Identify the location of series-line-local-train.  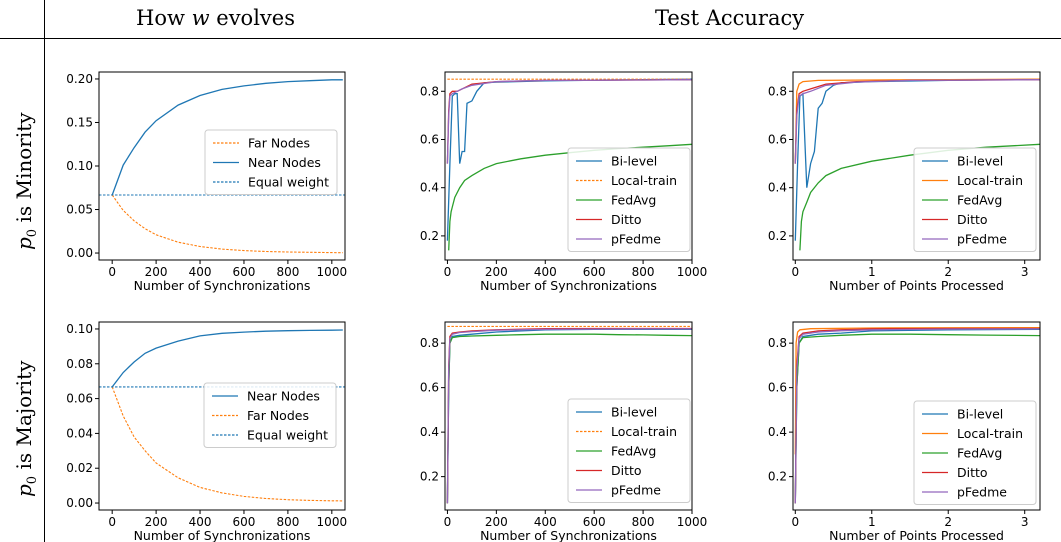
(917, 390).